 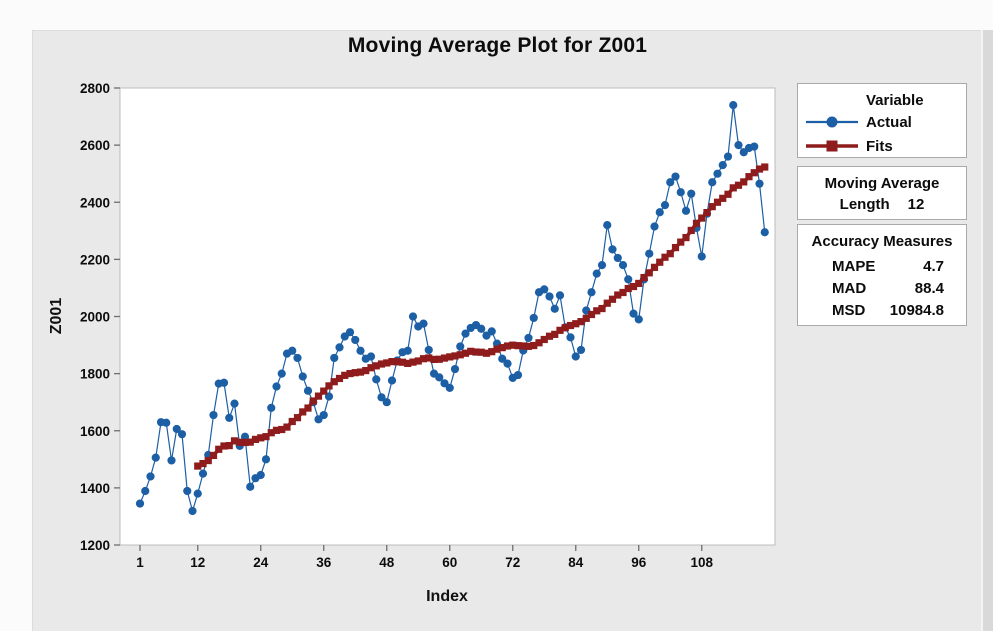 I want to click on y-tick-label: 1400, so click(x=95, y=488).